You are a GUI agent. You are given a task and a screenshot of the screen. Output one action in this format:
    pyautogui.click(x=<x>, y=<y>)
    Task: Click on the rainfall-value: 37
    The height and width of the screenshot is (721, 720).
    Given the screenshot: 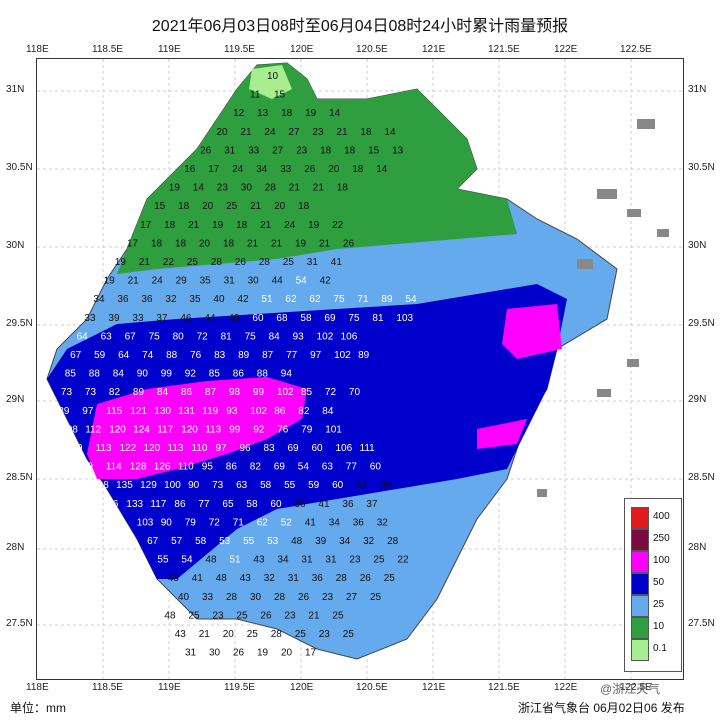 What is the action you would take?
    pyautogui.click(x=162, y=318)
    